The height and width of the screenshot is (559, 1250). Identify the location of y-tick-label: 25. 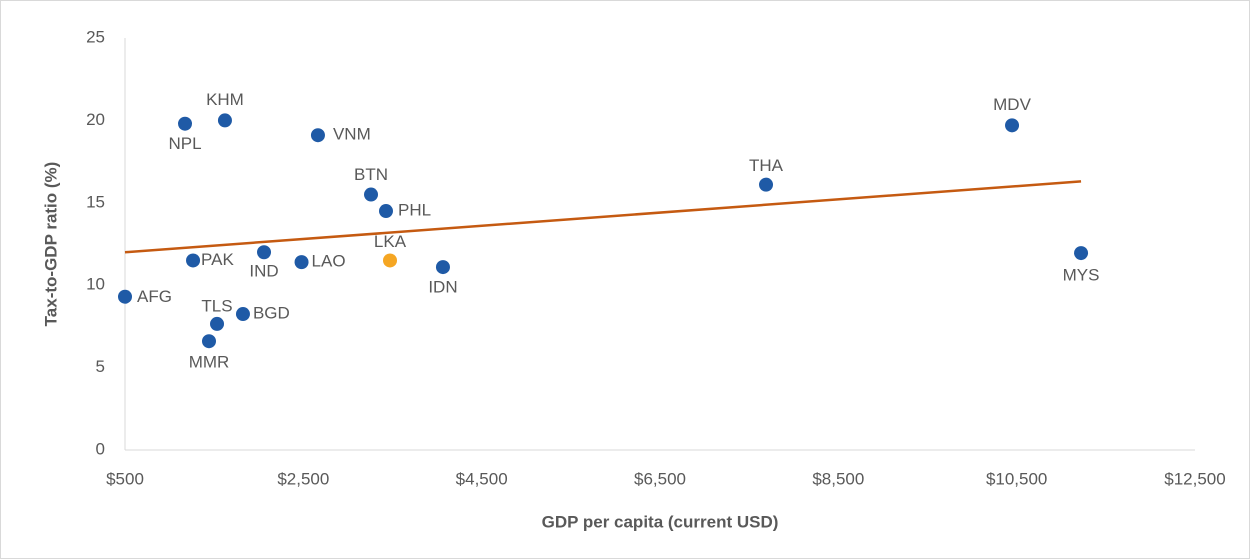
(95, 36).